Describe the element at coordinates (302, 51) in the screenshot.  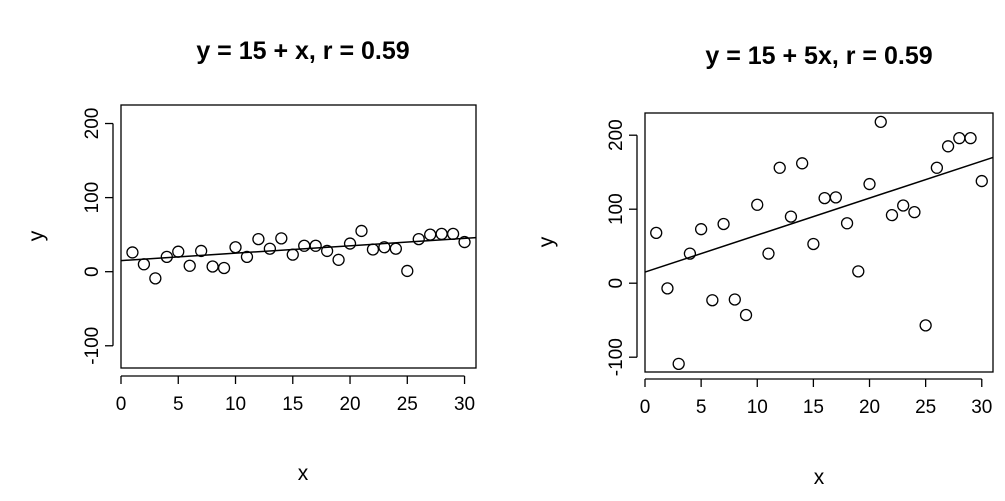
I see `plot-title: y = 15 + x, r = 0.59` at that location.